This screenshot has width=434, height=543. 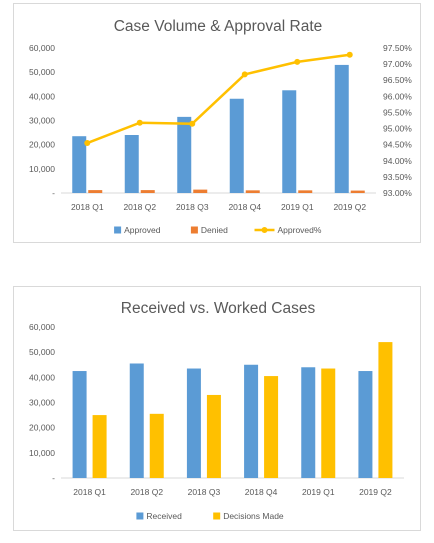 What do you see at coordinates (397, 96) in the screenshot?
I see `y2-tick-label: 96.00%` at bounding box center [397, 96].